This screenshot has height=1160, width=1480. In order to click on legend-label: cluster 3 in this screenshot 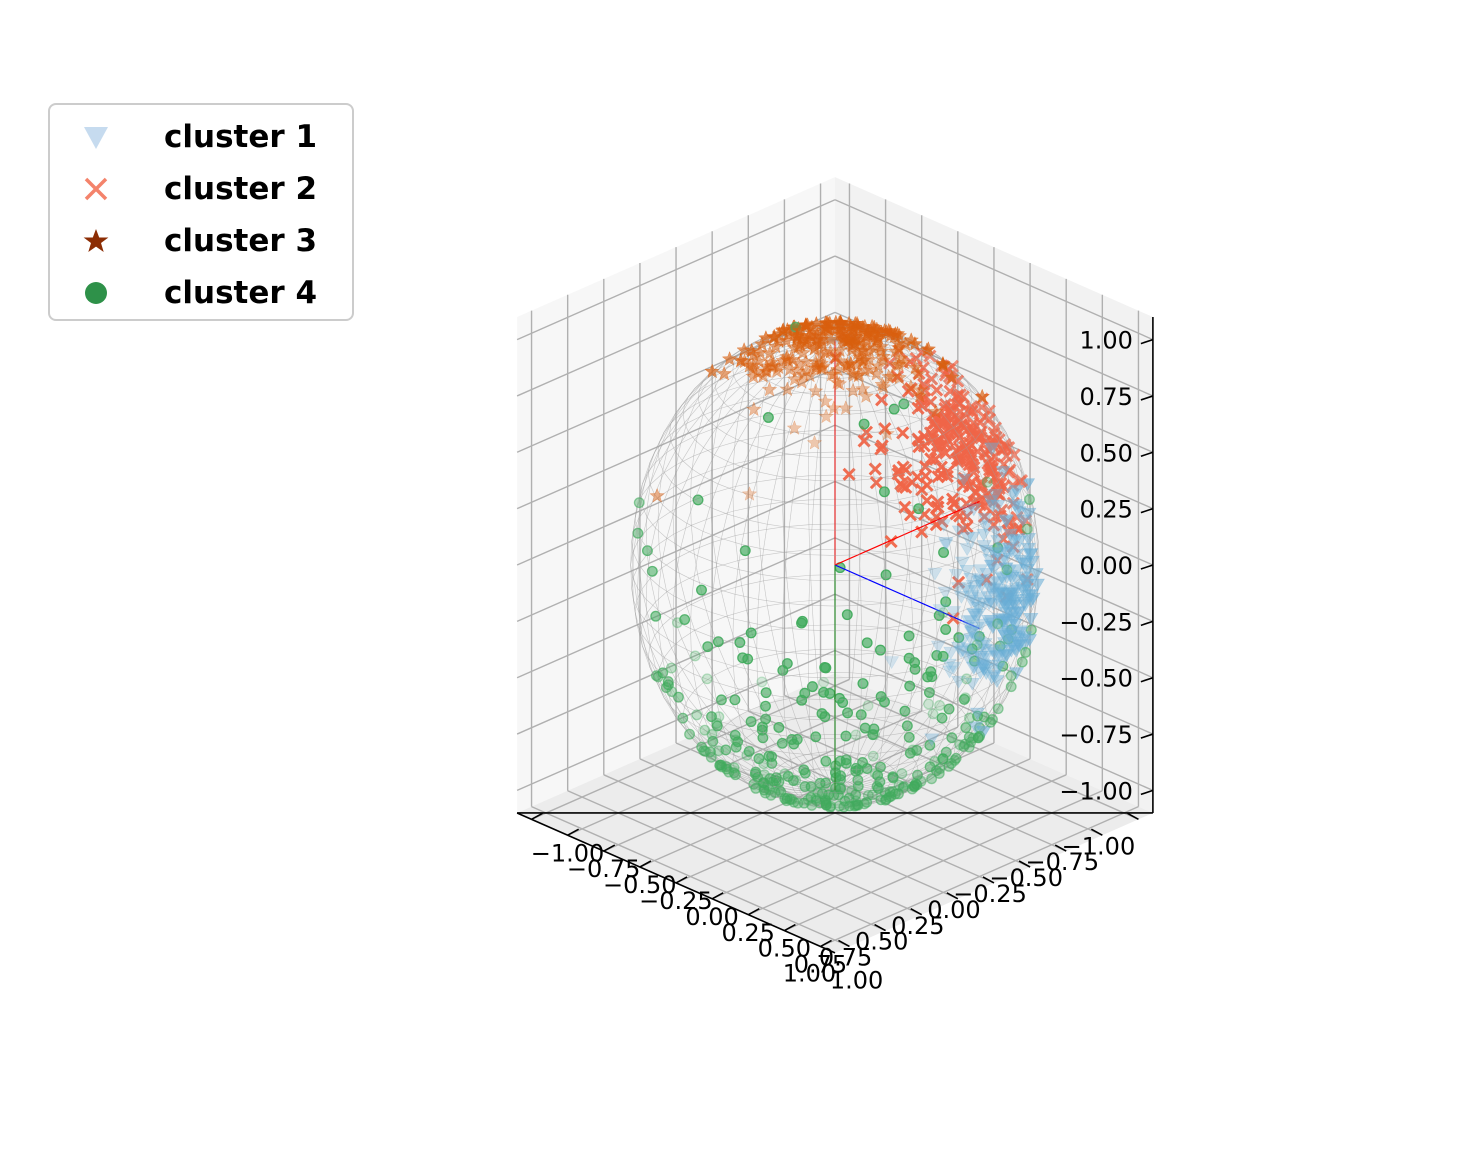, I will do `click(241, 241)`.